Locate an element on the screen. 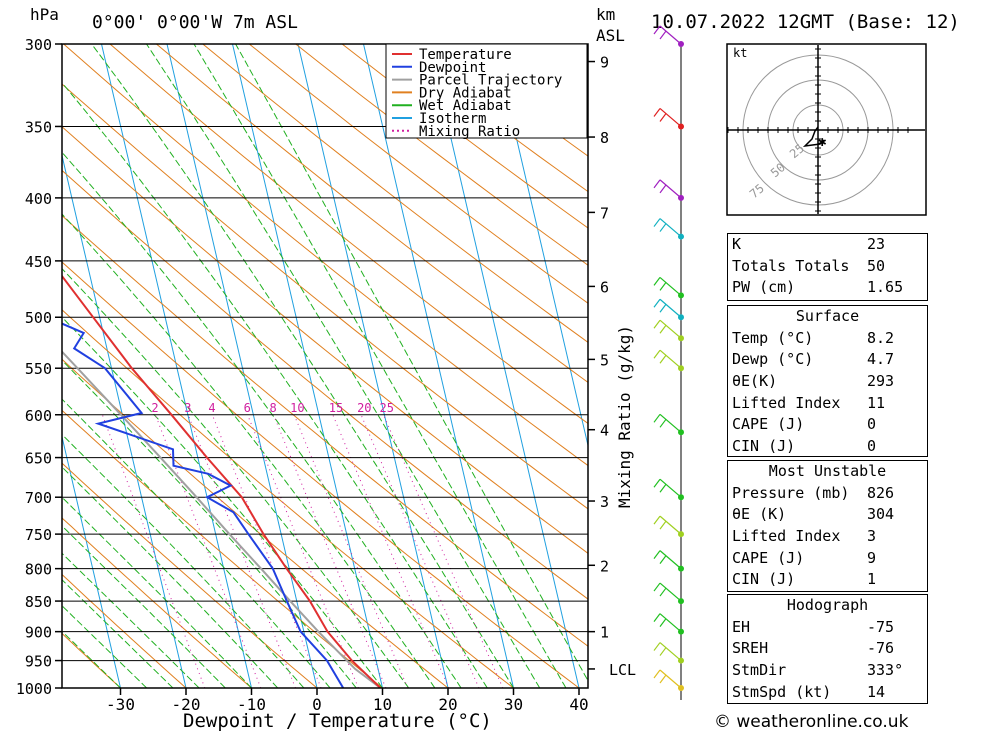 Image resolution: width=1000 pixels, height=733 pixels. km-label: km is located at coordinates (605, 14).